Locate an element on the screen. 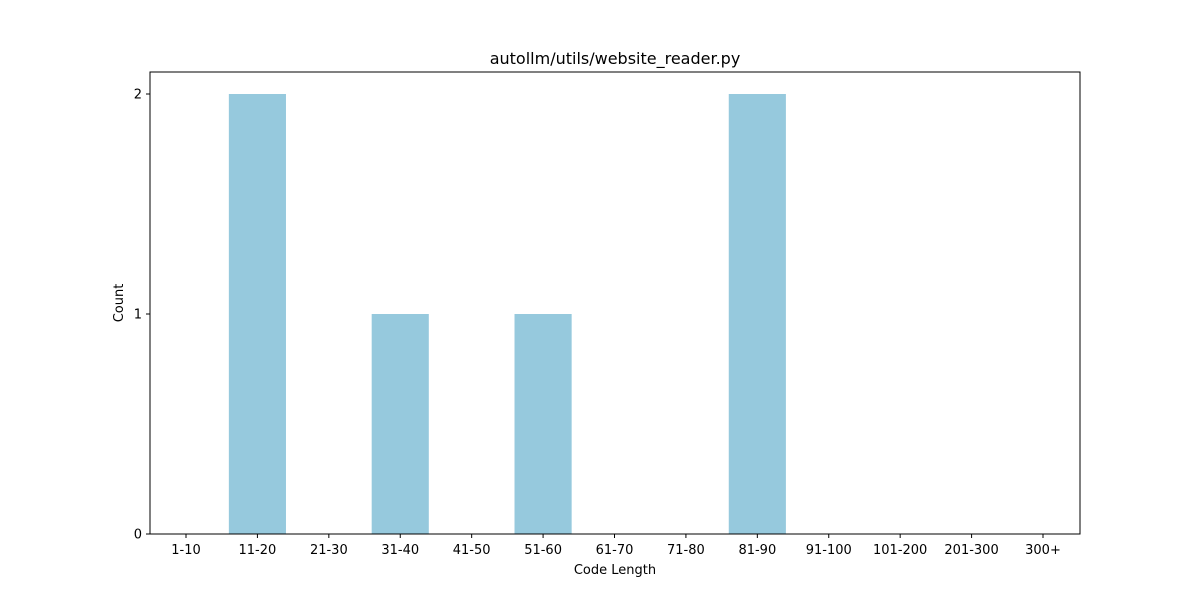 This screenshot has height=600, width=1200. y-tick-label: 2 is located at coordinates (138, 95).